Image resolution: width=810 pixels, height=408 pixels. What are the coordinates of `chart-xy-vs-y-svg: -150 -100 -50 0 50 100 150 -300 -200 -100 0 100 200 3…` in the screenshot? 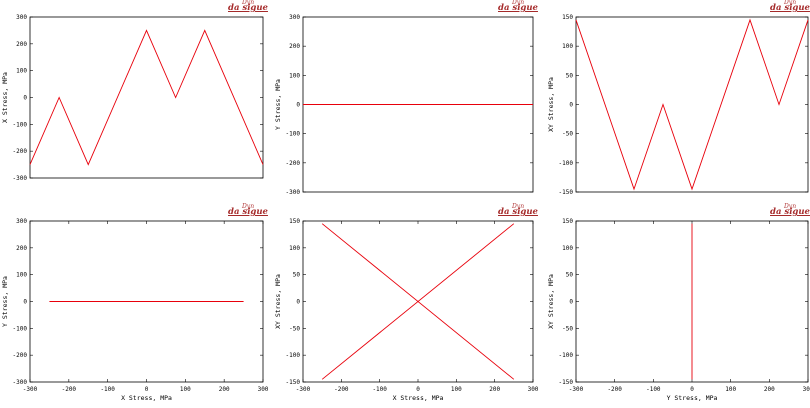 It's located at (678, 310).